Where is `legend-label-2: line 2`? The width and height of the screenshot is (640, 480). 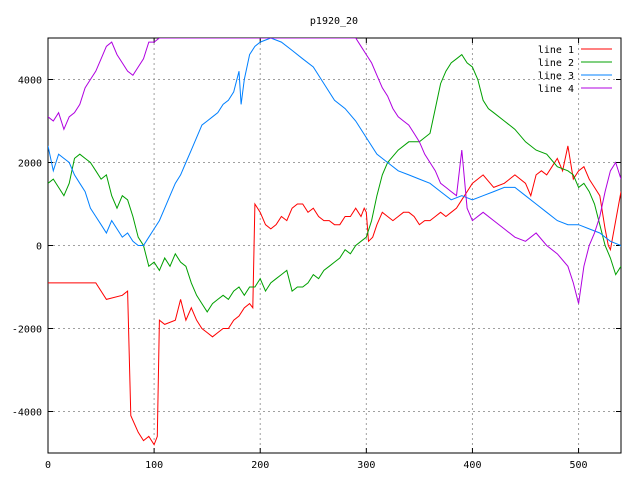
legend-label-2: line 2 is located at coordinates (556, 63).